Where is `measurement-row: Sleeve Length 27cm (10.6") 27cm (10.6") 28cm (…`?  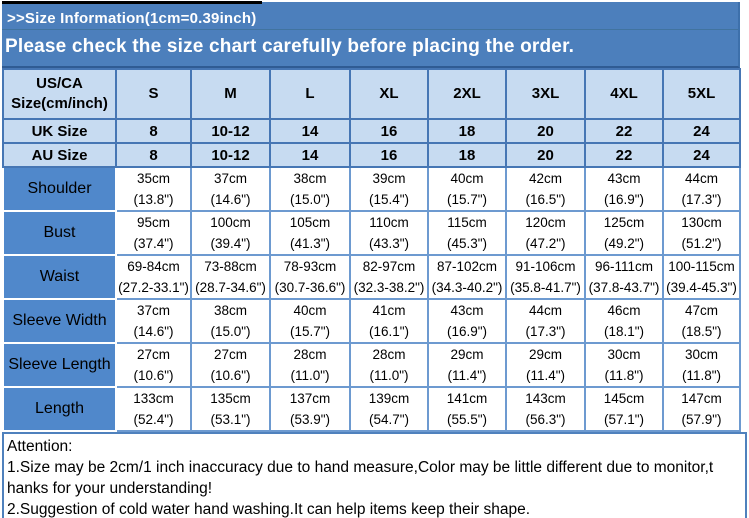
measurement-row: Sleeve Length 27cm (10.6") 27cm (10.6") 28cm (… is located at coordinates (371, 365).